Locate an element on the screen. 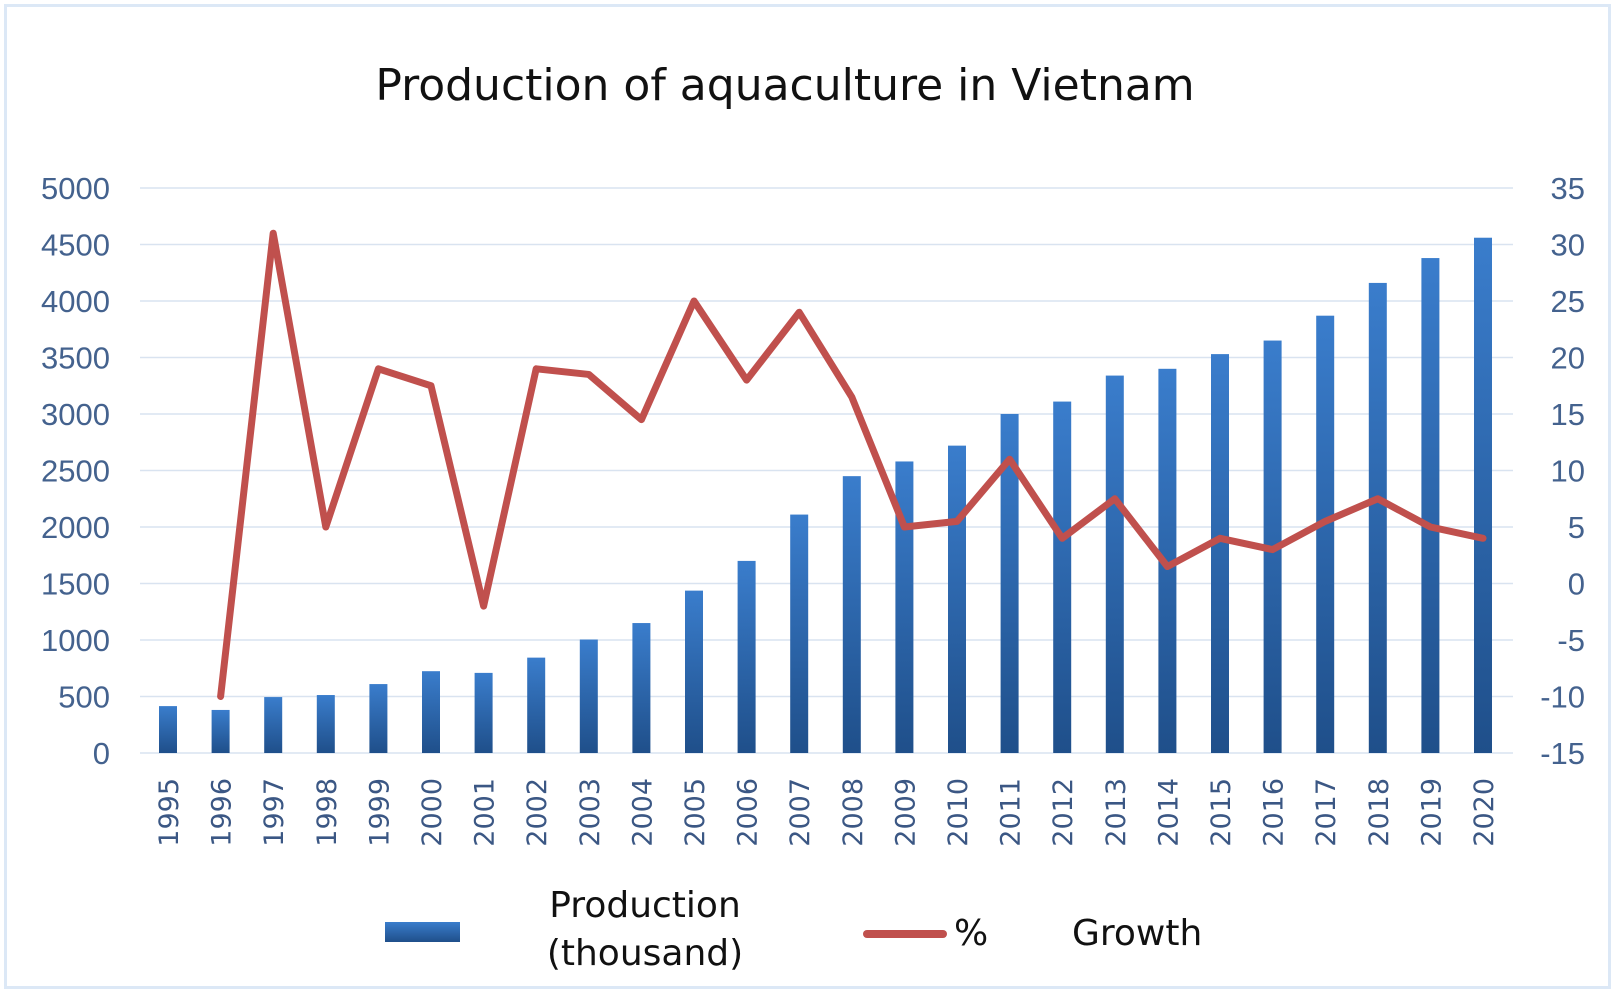  x-tick-label: 2016 is located at coordinates (1274, 812).